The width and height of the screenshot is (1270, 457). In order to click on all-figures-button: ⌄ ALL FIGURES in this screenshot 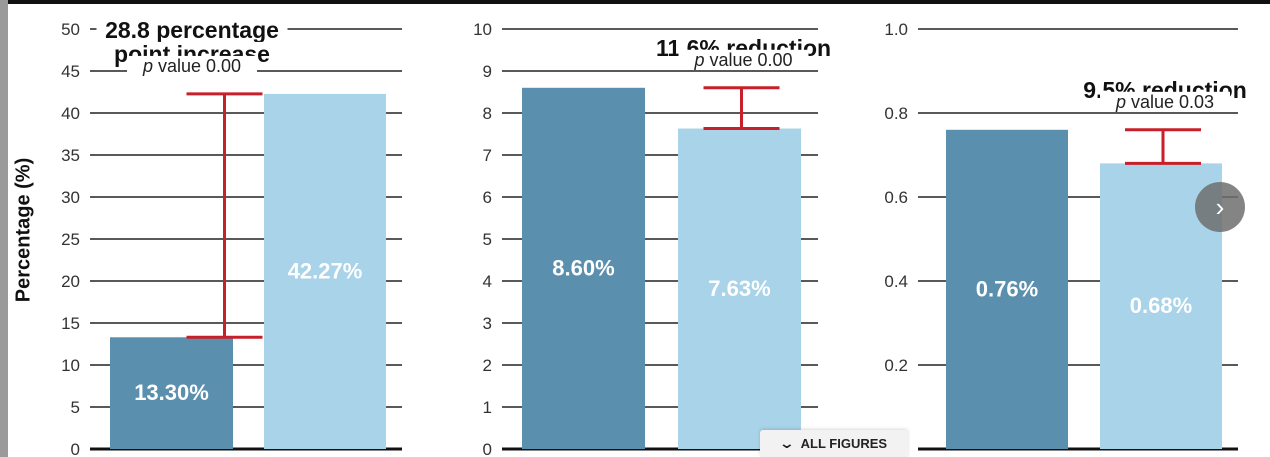, I will do `click(834, 443)`.